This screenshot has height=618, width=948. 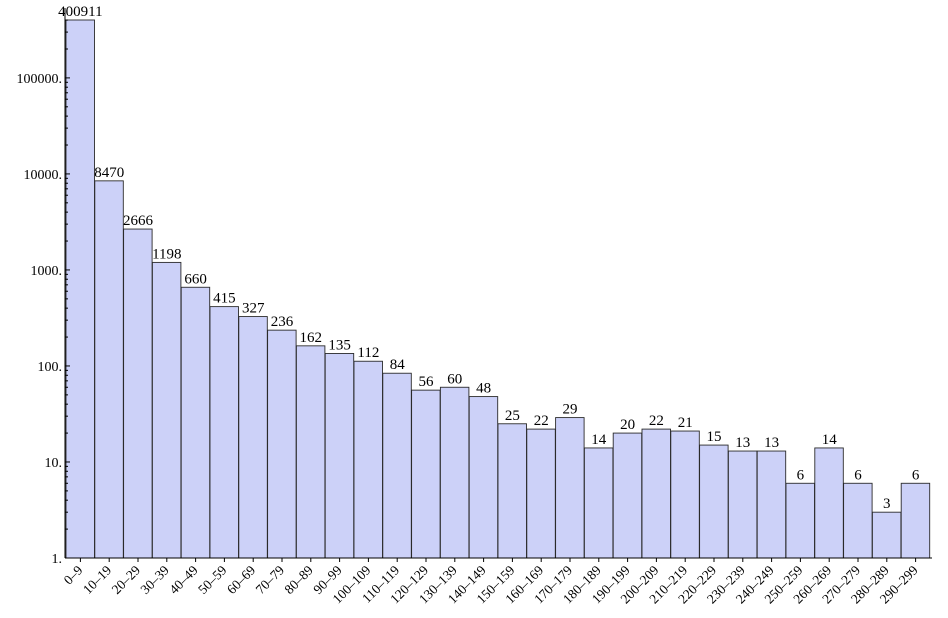 I want to click on y-tick-label: 10., so click(x=54, y=463).